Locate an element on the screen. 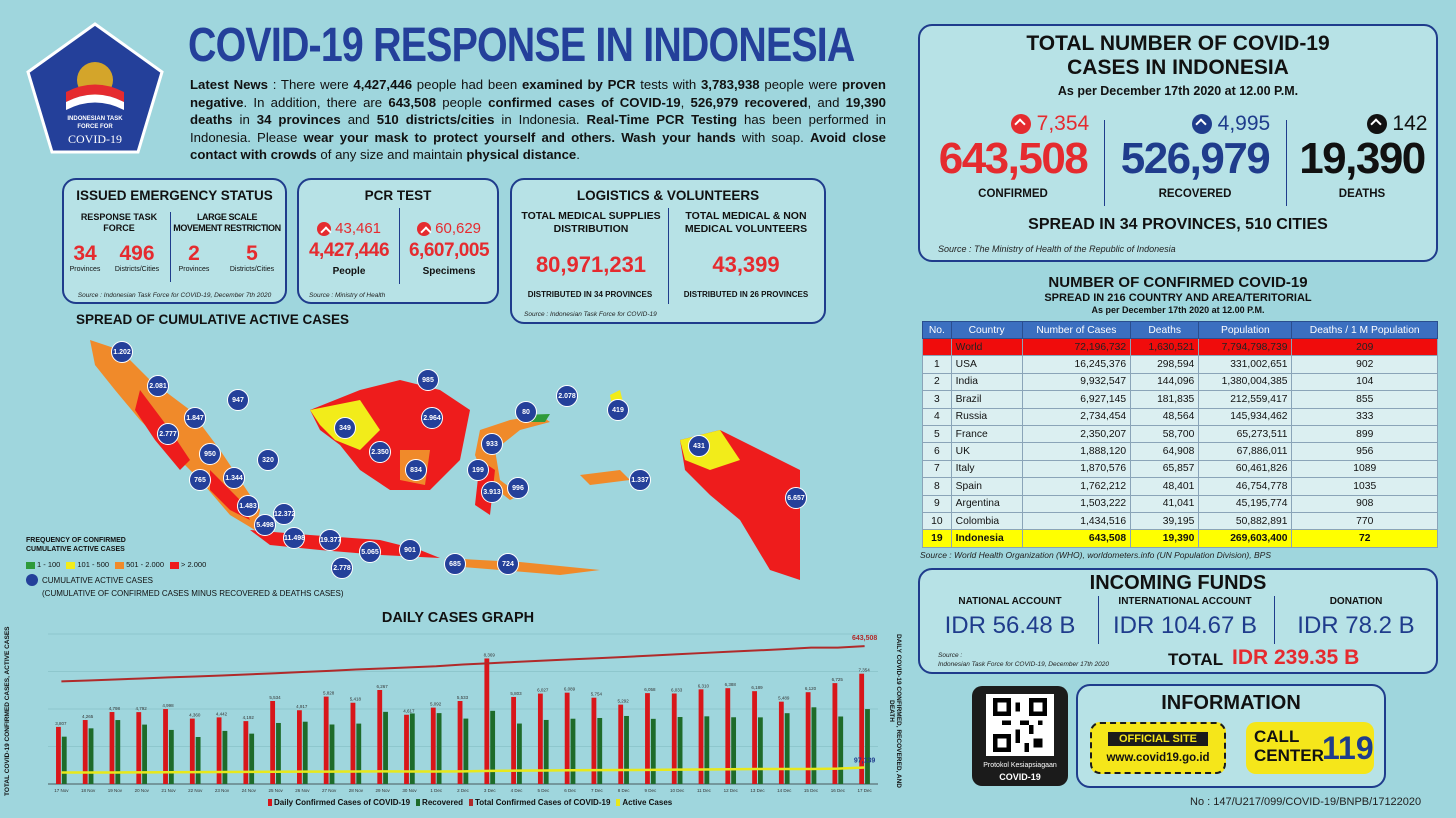  map-case-bubble: 80 is located at coordinates (526, 412).